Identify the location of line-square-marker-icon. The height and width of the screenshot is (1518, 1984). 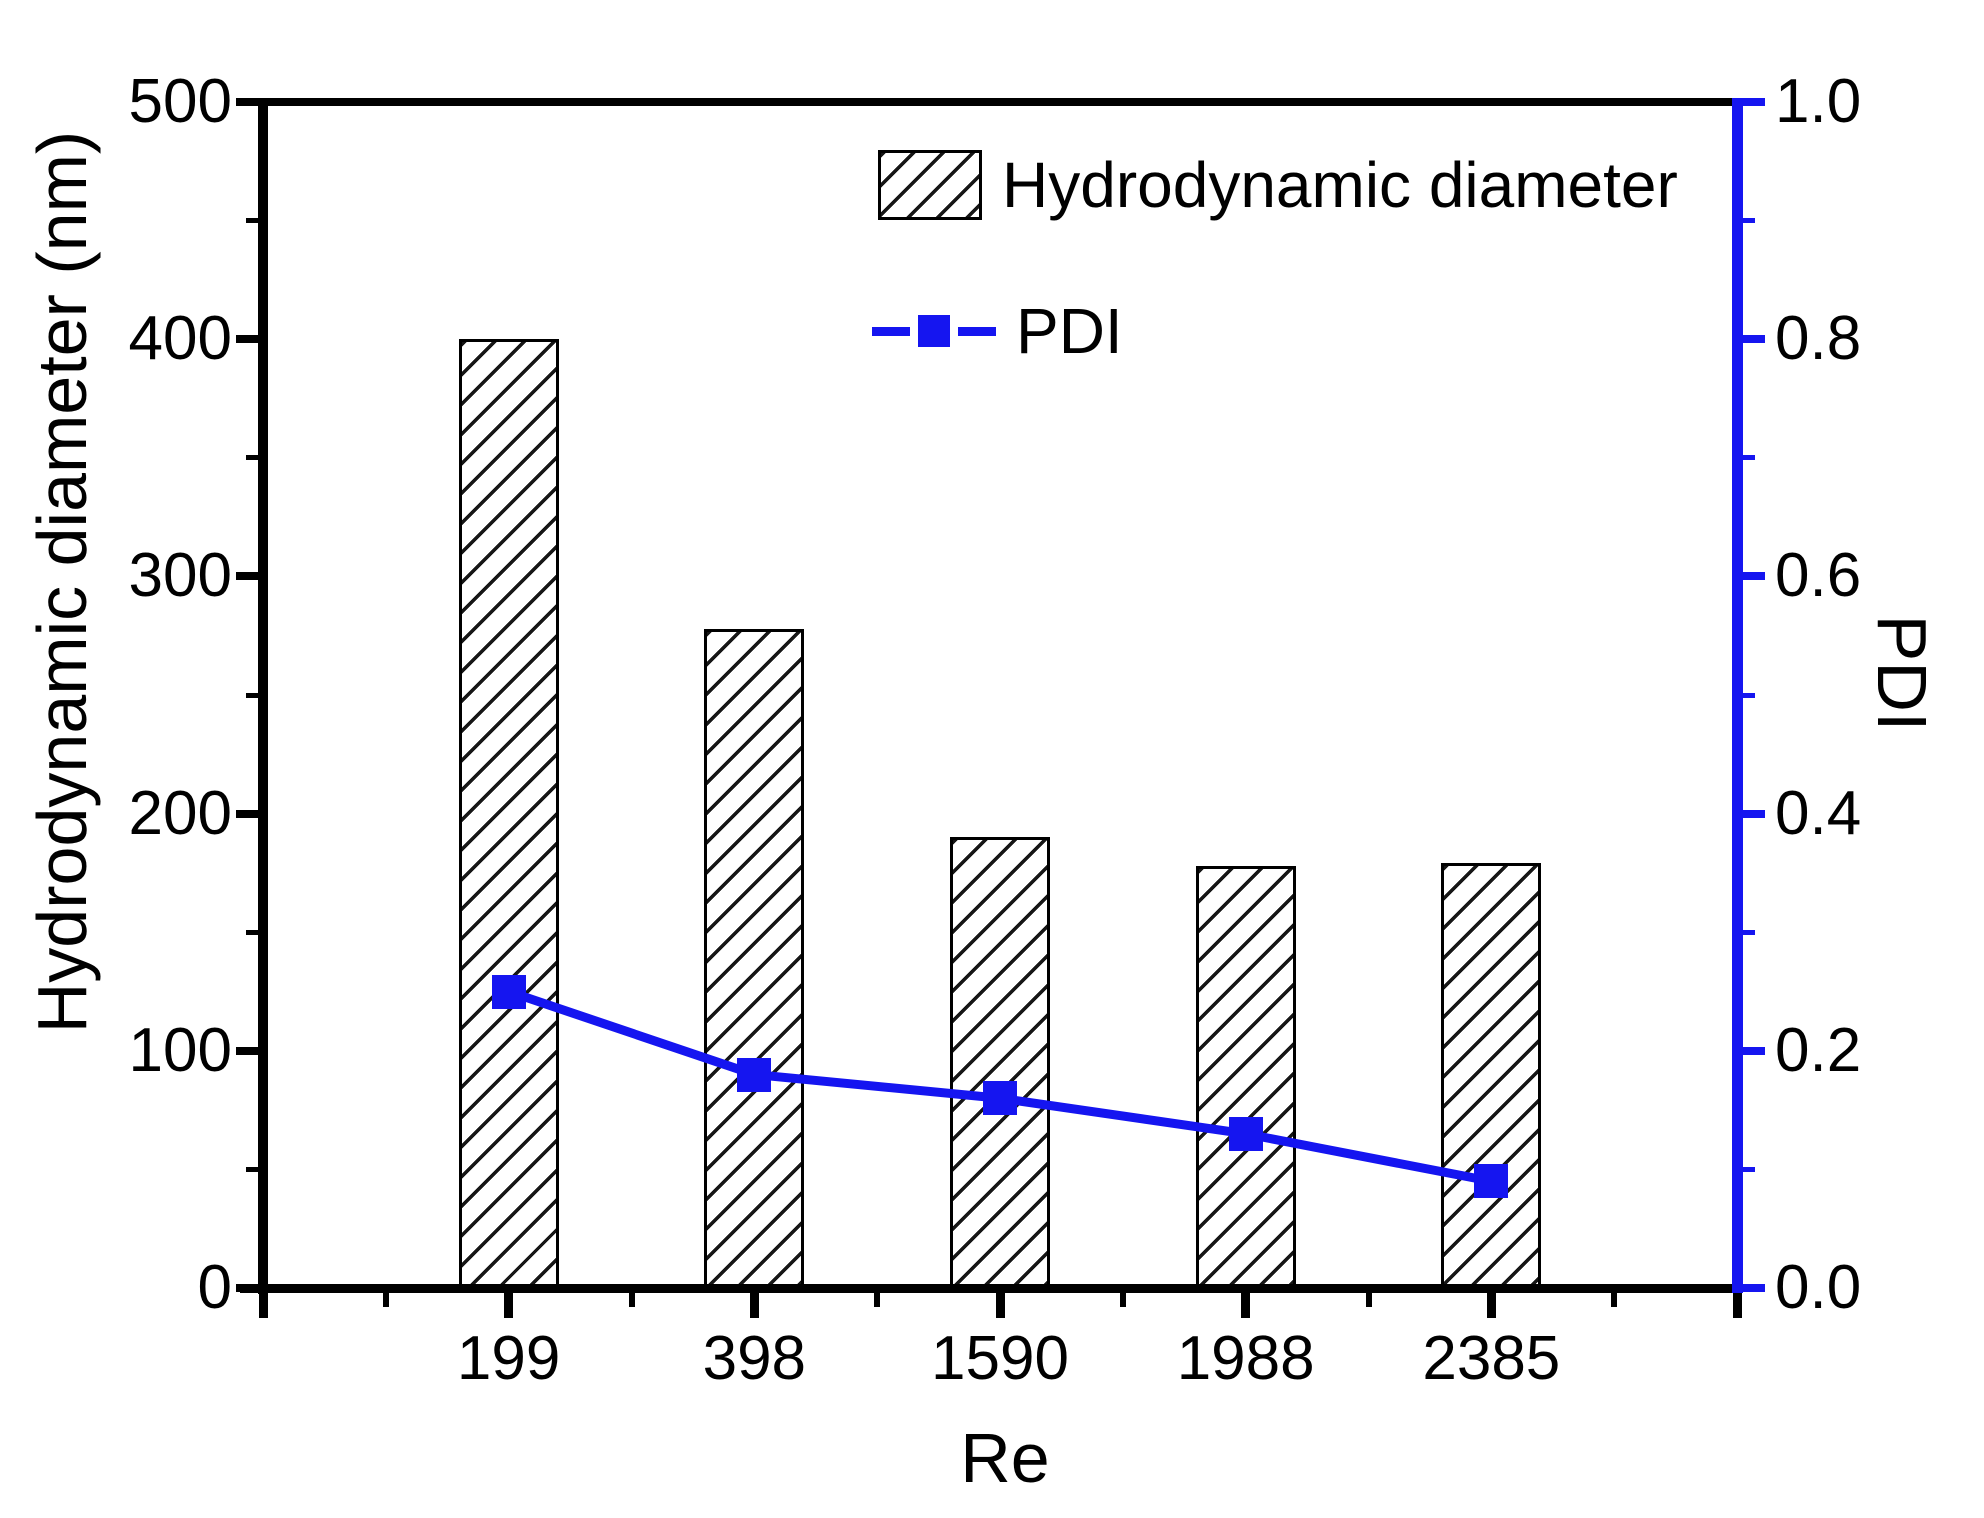
(934, 331).